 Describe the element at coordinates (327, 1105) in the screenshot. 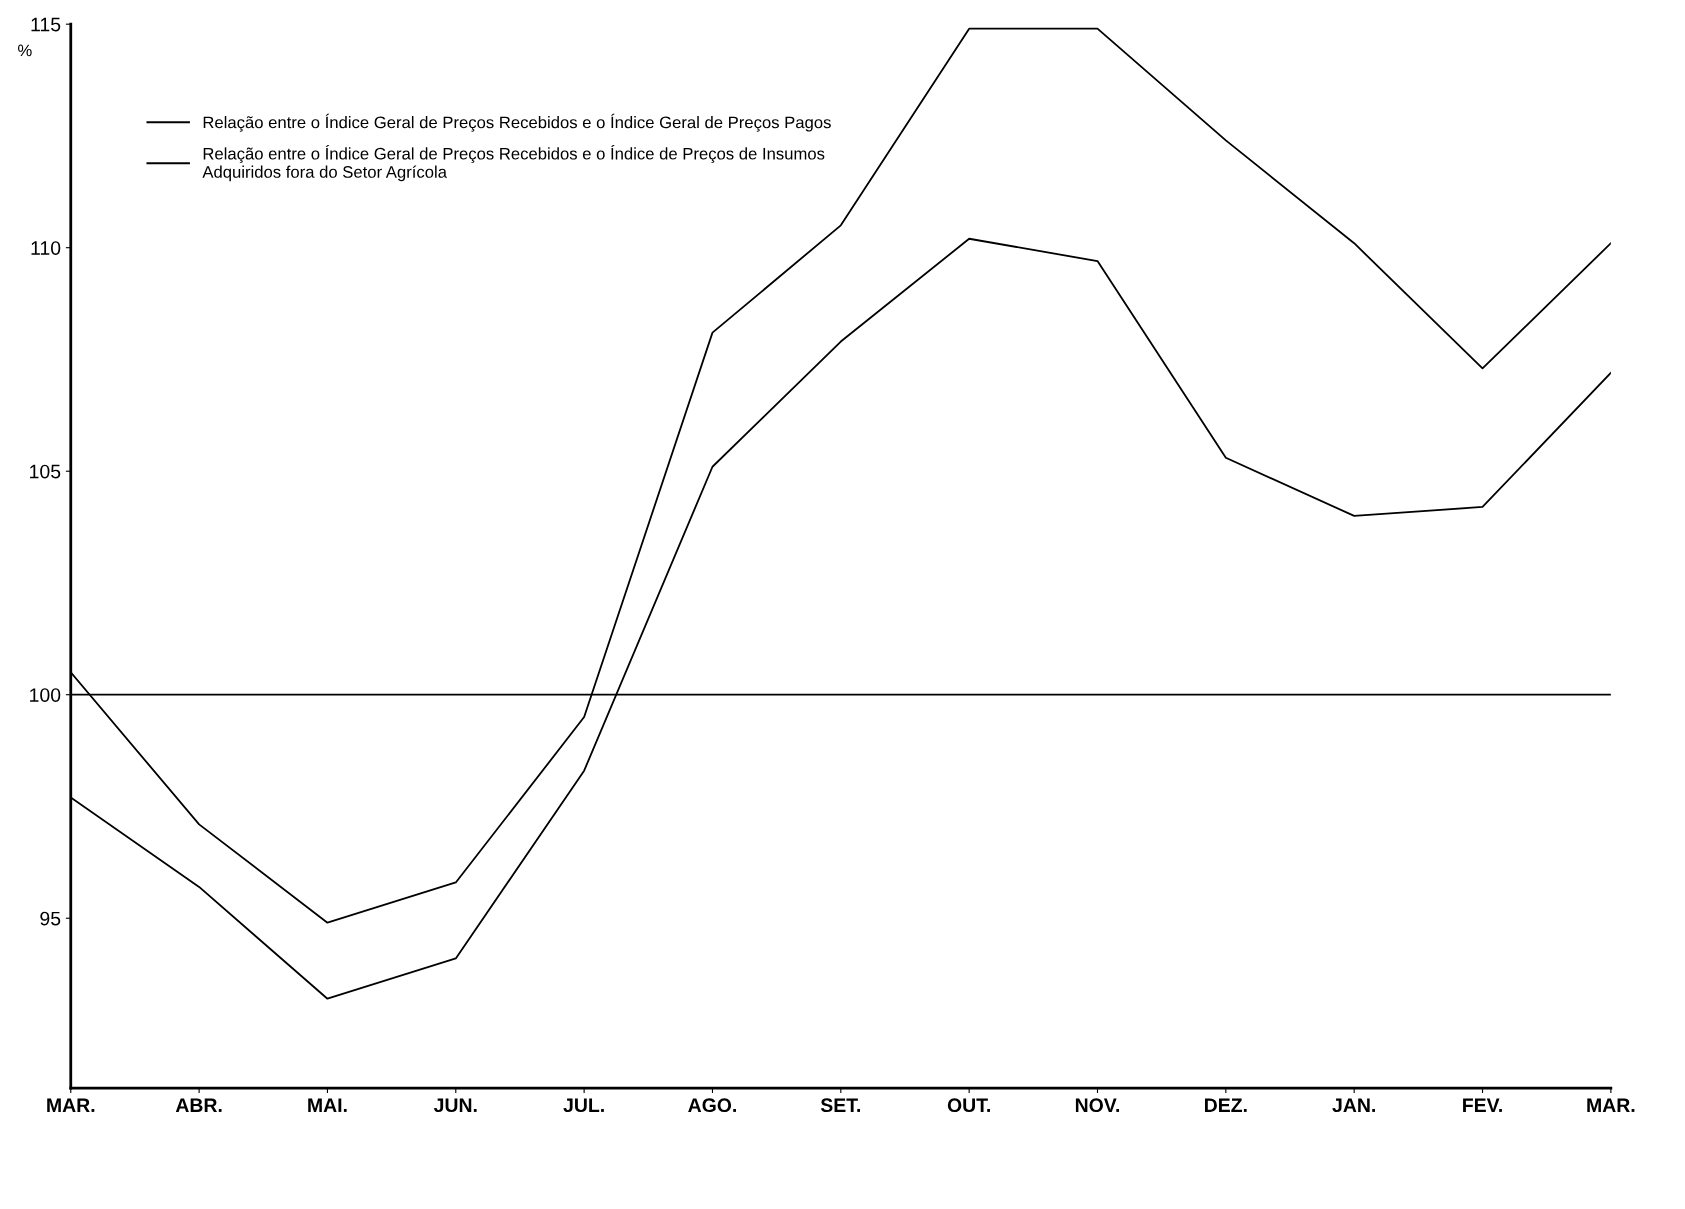

I see `x-tick-label: MAI.` at that location.